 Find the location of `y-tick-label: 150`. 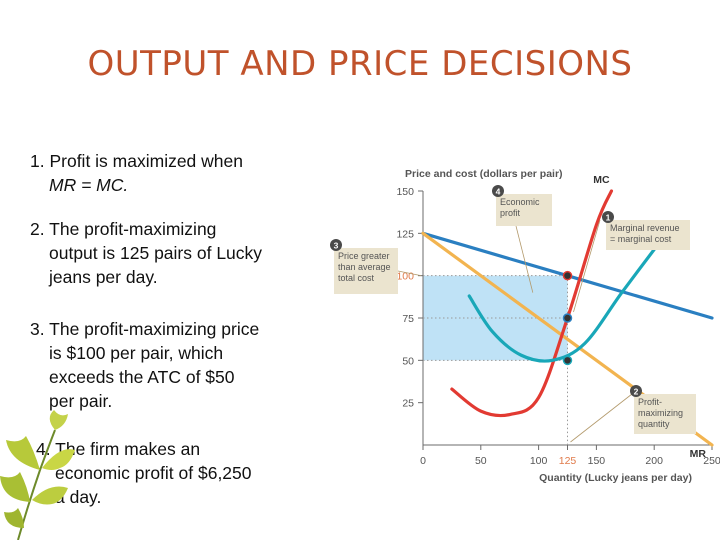

y-tick-label: 150 is located at coordinates (405, 192).